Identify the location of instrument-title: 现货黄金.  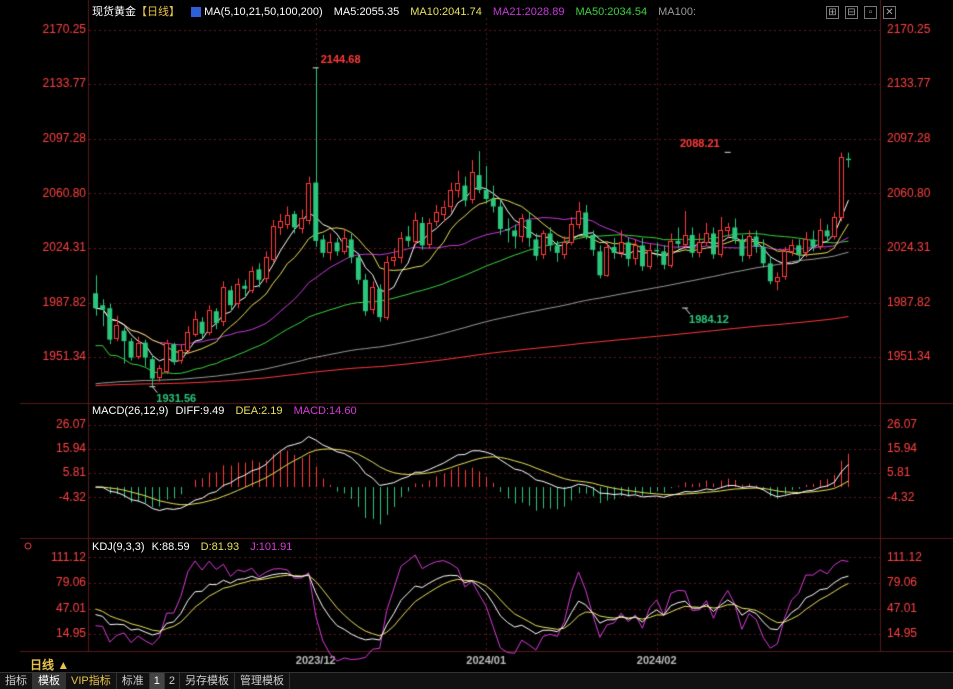
(114, 12).